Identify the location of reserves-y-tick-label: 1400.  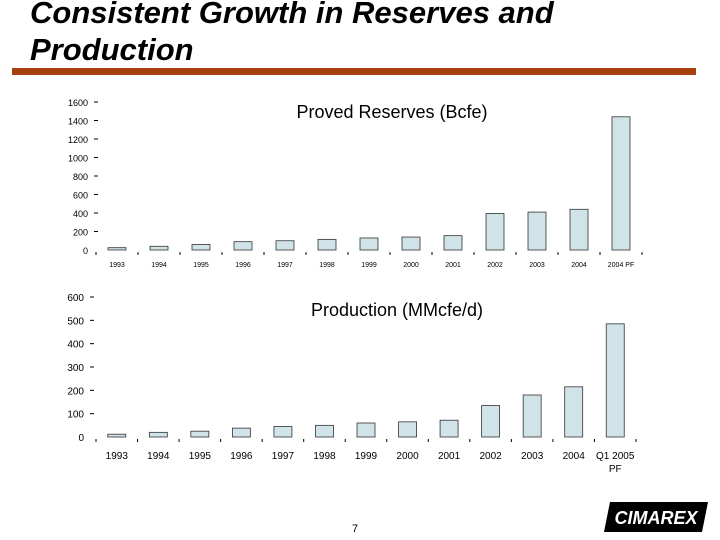
(78, 122).